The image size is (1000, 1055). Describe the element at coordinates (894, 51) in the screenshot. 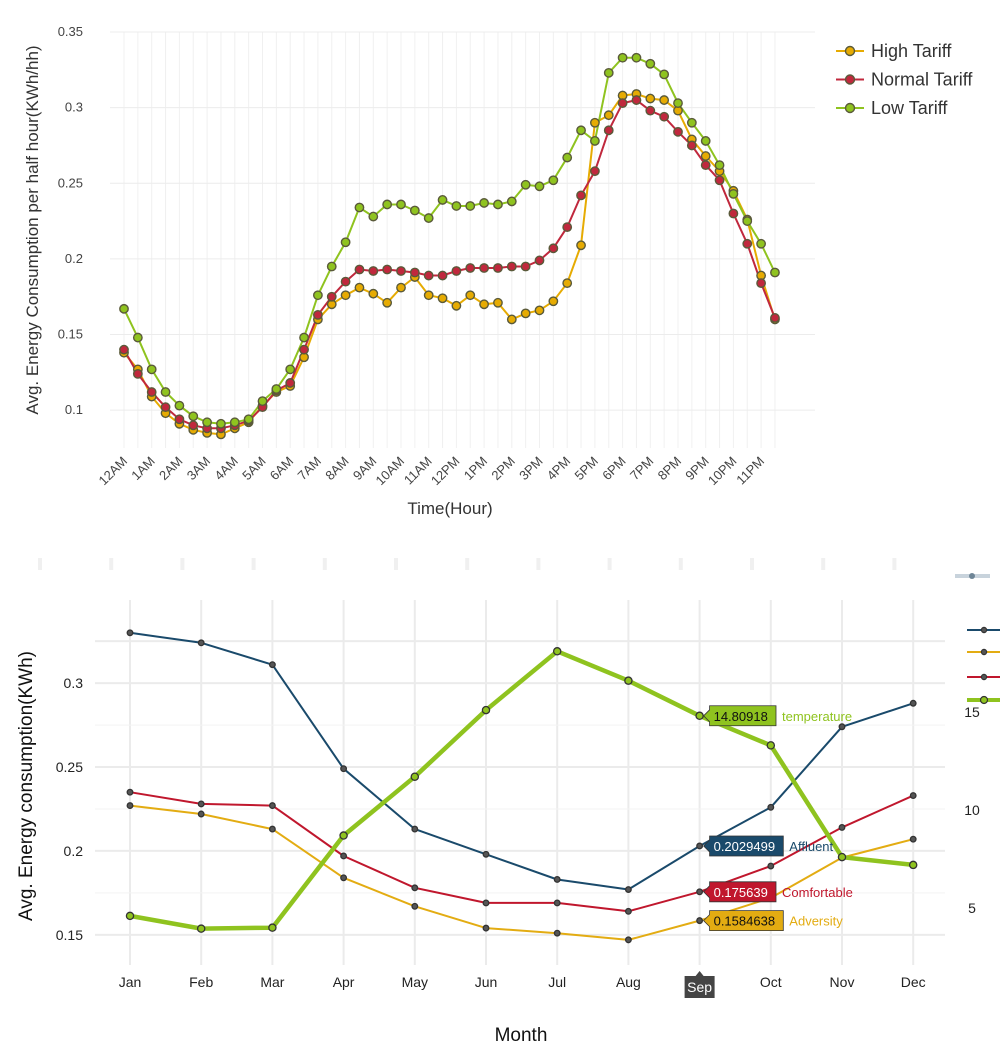

I see `legend-item-high-tariff: High Tariff` at that location.